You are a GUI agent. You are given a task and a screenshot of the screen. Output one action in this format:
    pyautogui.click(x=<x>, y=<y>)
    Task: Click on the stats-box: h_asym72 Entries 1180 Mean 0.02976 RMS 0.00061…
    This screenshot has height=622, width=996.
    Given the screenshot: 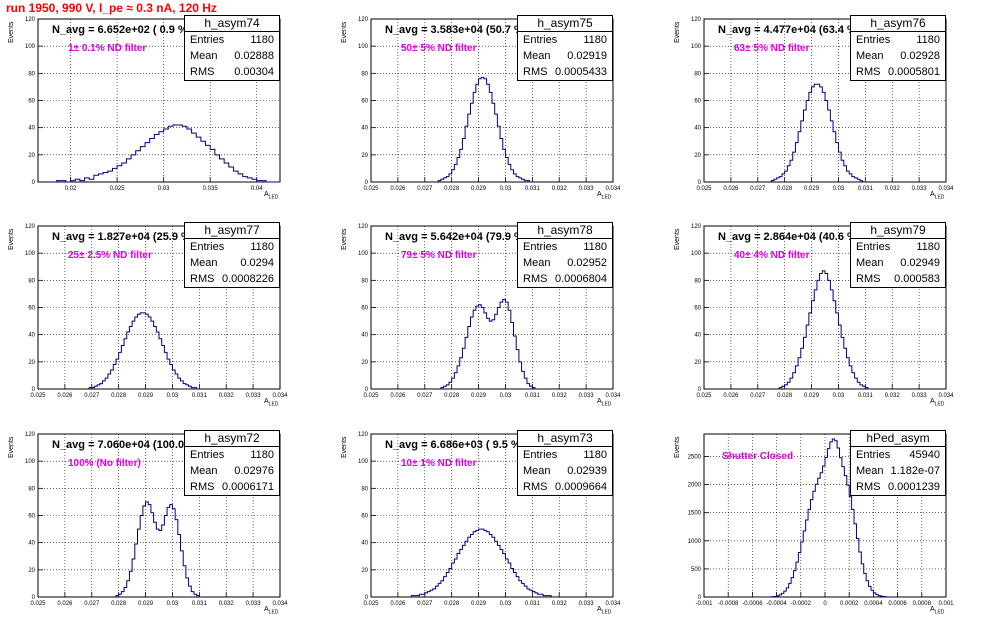 What is the action you would take?
    pyautogui.click(x=232, y=463)
    